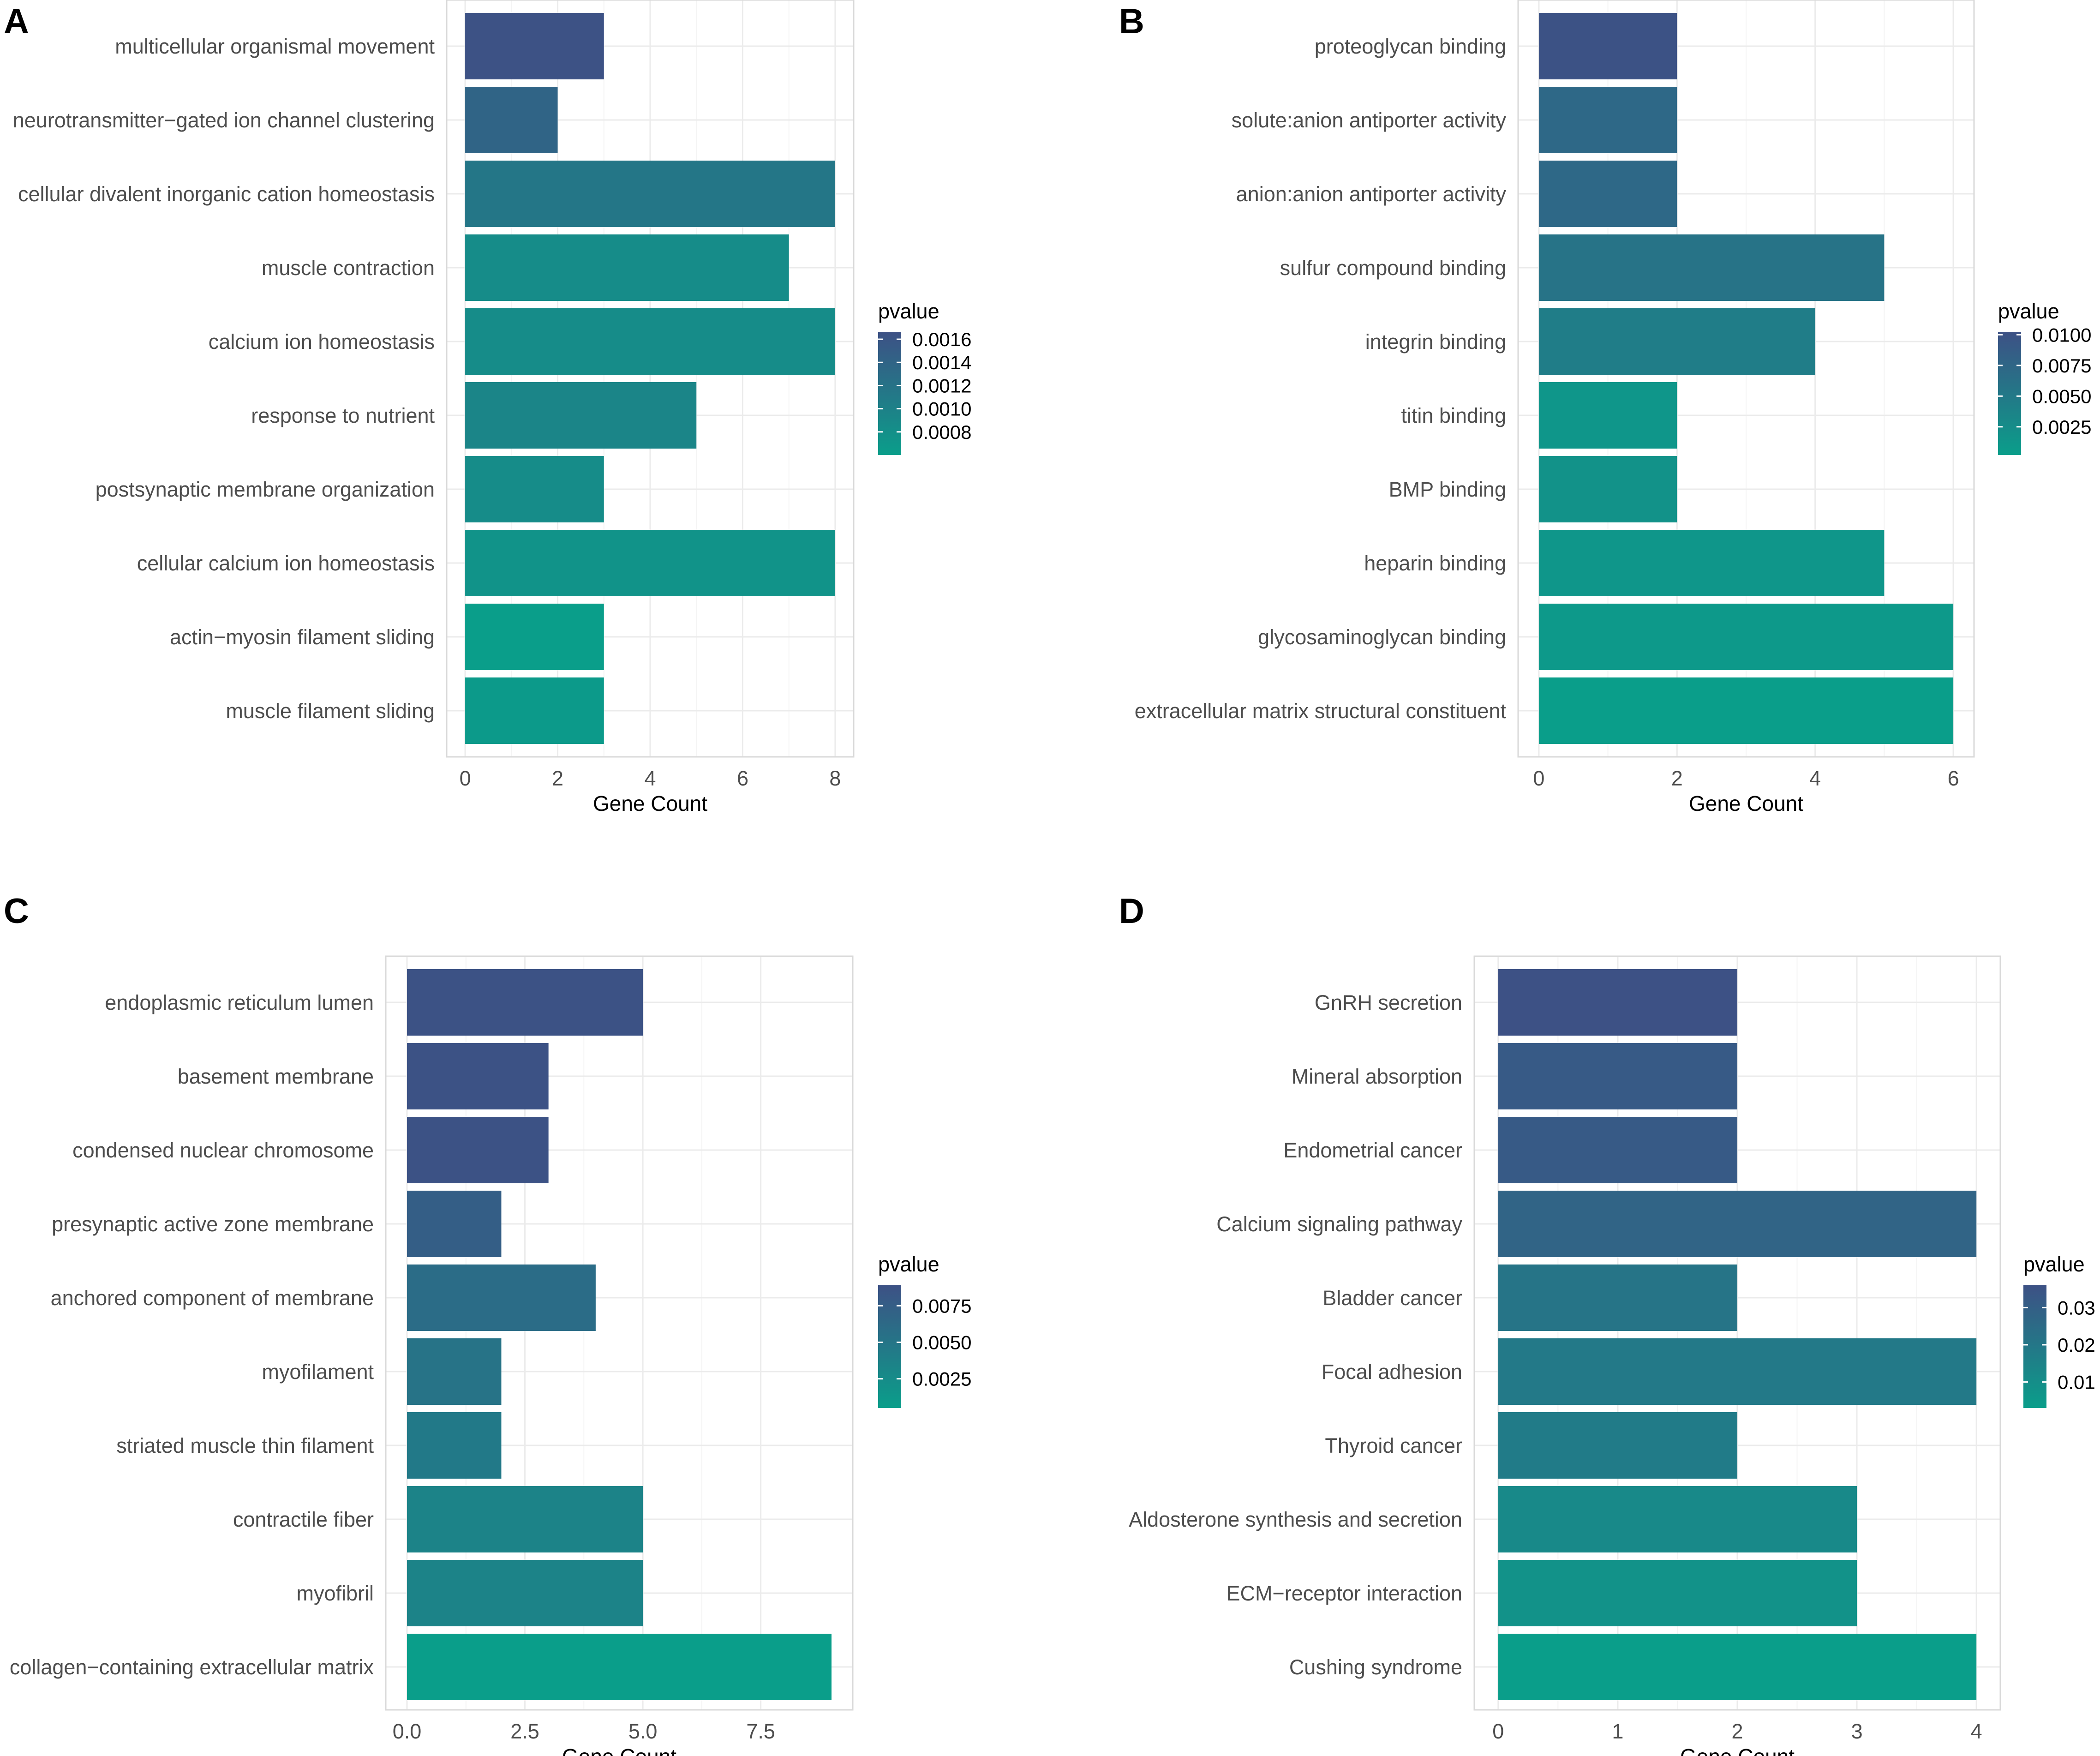 This screenshot has width=2100, height=1756. What do you see at coordinates (240, 1002) in the screenshot?
I see `category-label: endoplasmic reticulum lumen` at bounding box center [240, 1002].